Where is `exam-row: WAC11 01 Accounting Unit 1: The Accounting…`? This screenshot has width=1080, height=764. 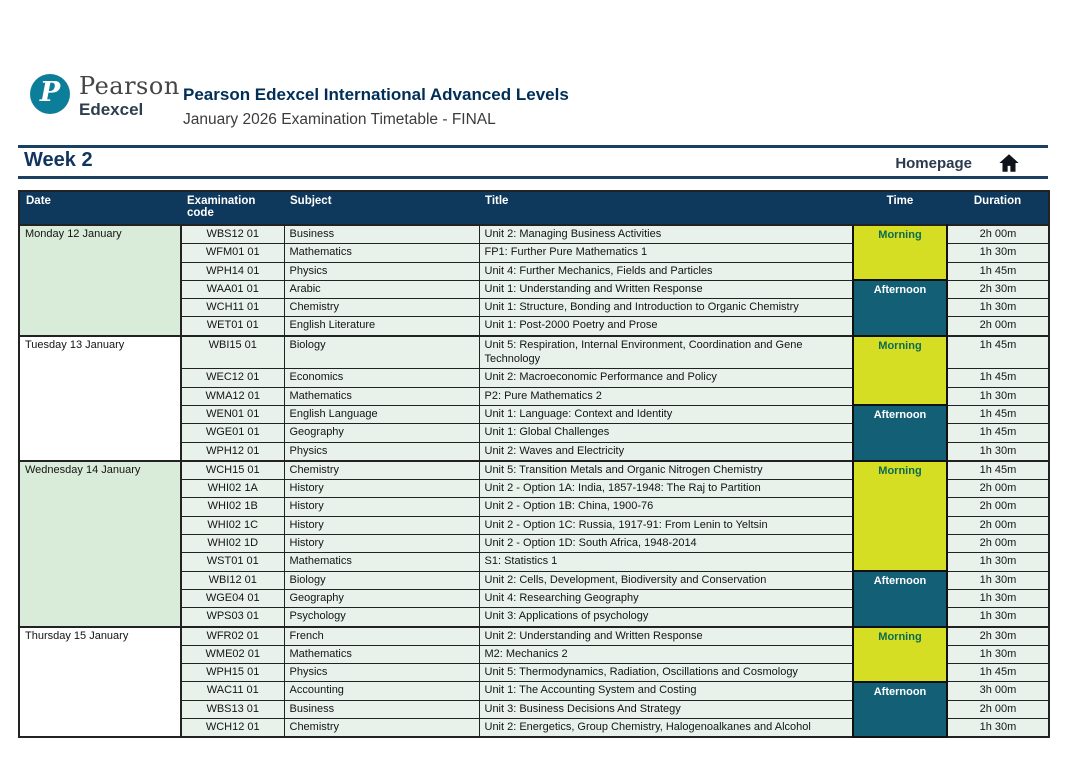 exam-row: WAC11 01 Accounting Unit 1: The Accounting… is located at coordinates (534, 709).